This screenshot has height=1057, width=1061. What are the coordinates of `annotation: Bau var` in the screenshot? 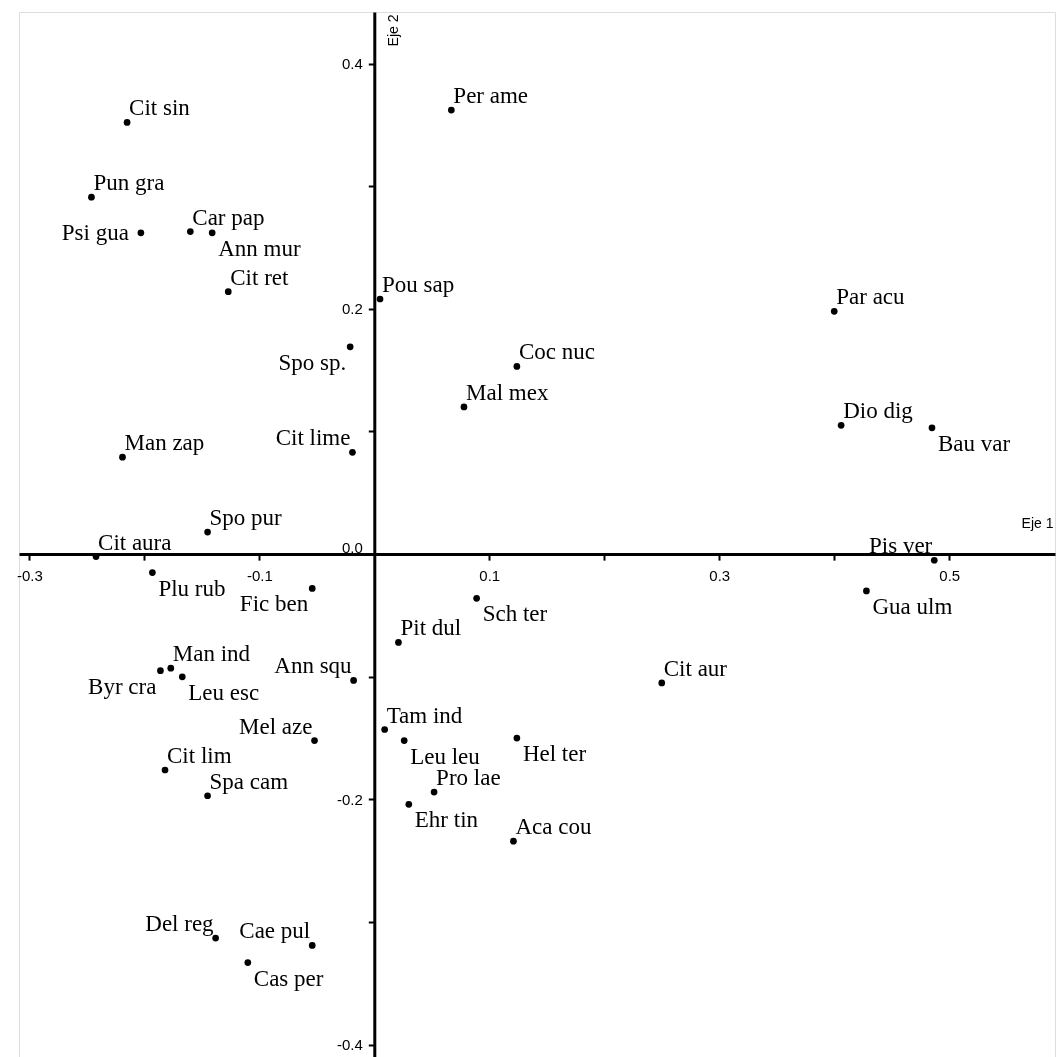 It's located at (974, 443).